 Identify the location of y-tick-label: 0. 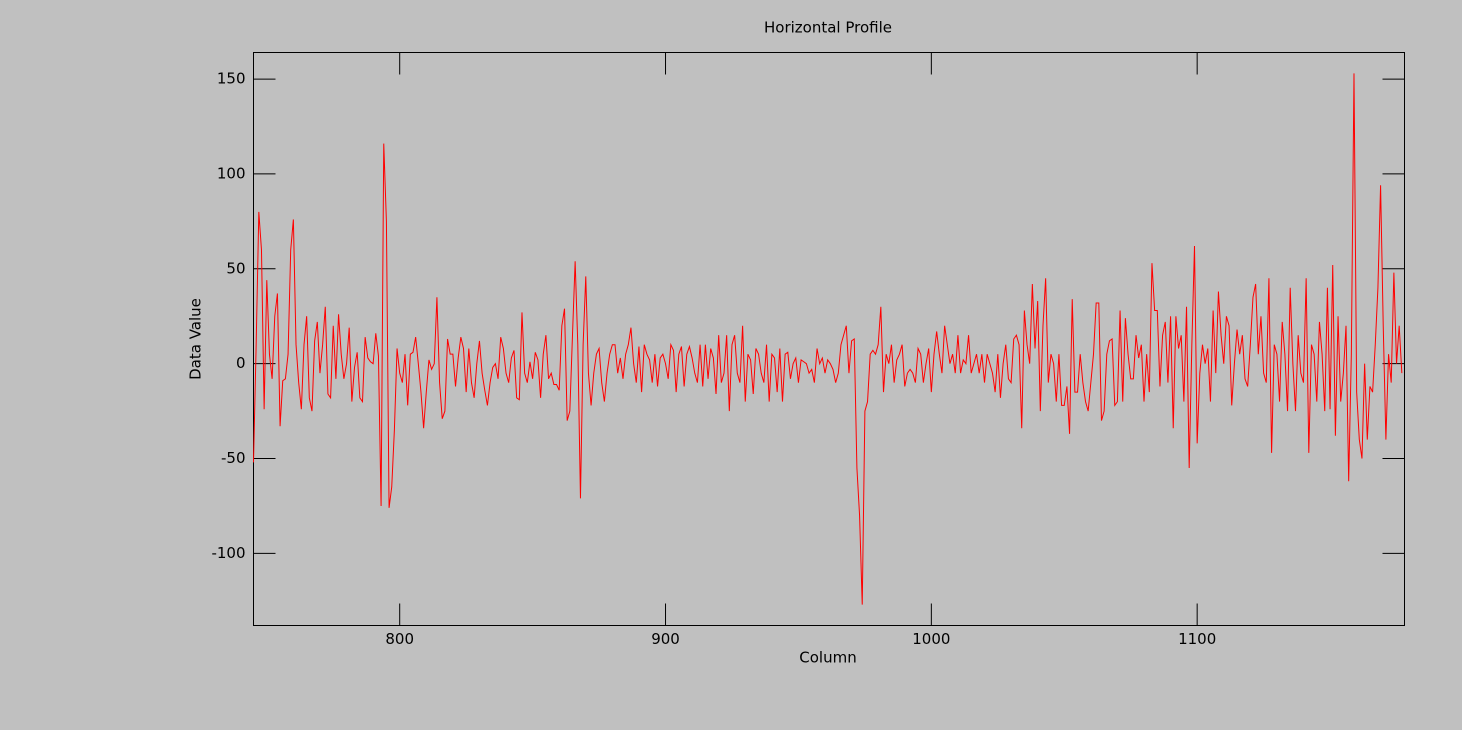
(241, 363).